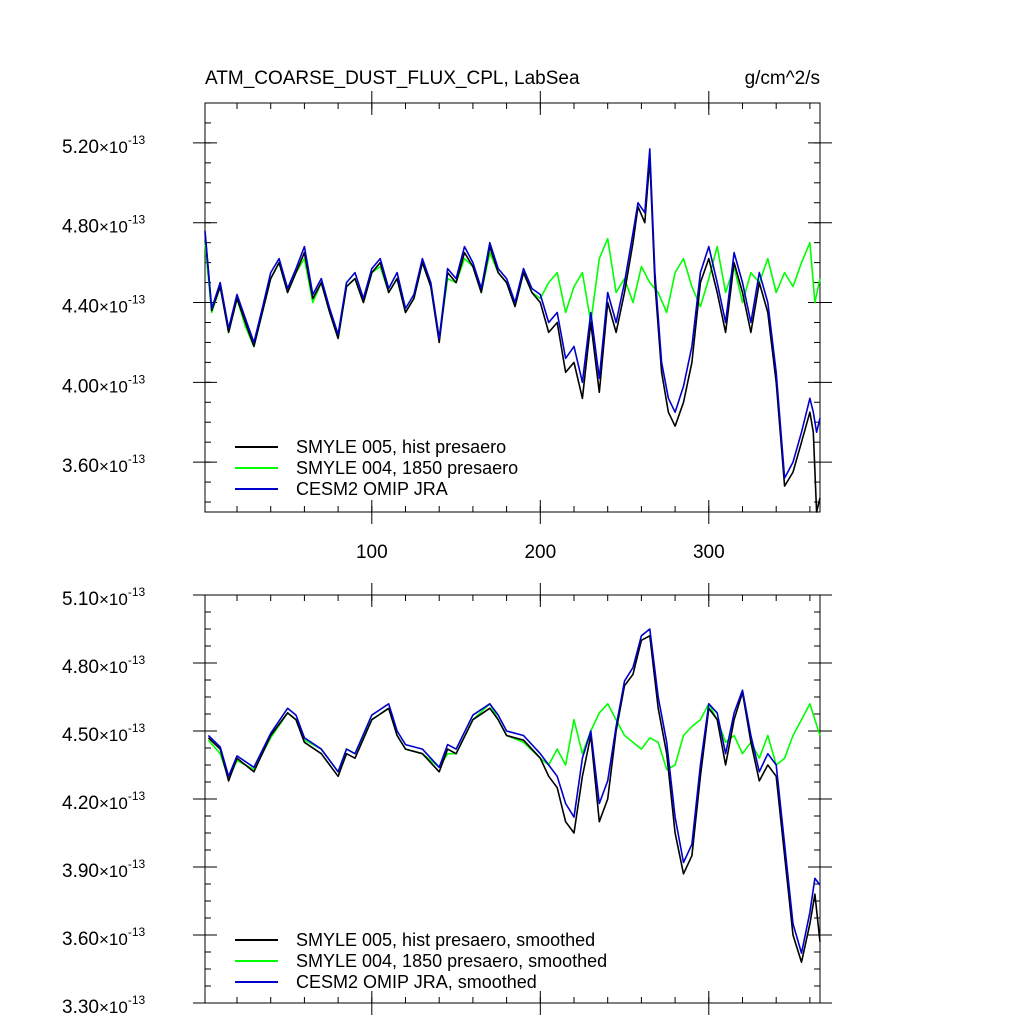 The height and width of the screenshot is (1024, 1024). What do you see at coordinates (445, 940) in the screenshot?
I see `bottom-legend-label: SMYLE 005, hist presaero, smoothed` at bounding box center [445, 940].